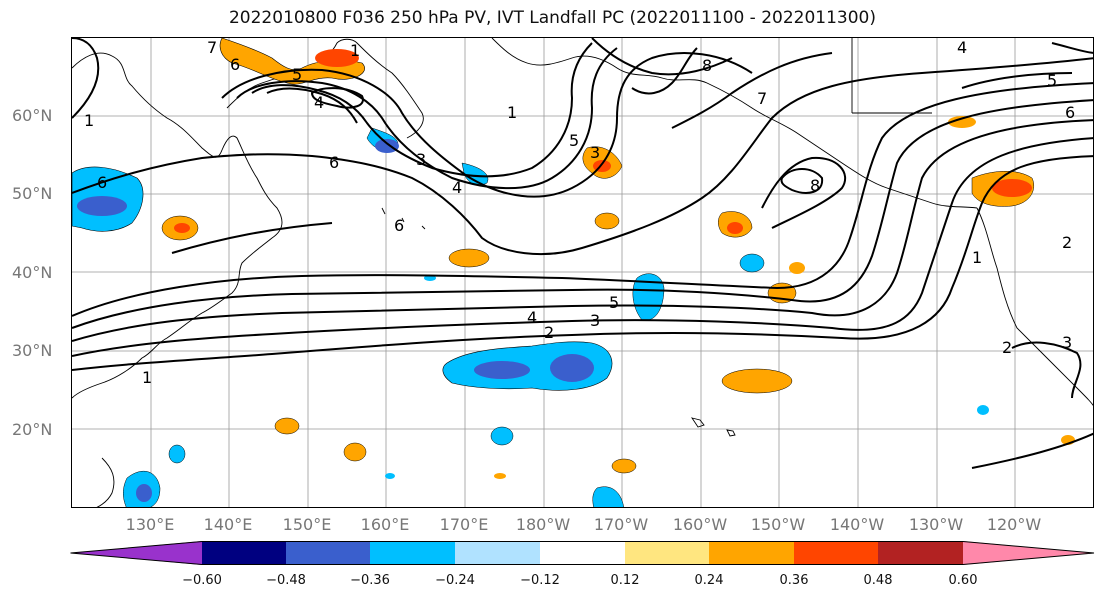 This screenshot has height=601, width=1105. What do you see at coordinates (228, 524) in the screenshot?
I see `lon-label: 140°E` at bounding box center [228, 524].